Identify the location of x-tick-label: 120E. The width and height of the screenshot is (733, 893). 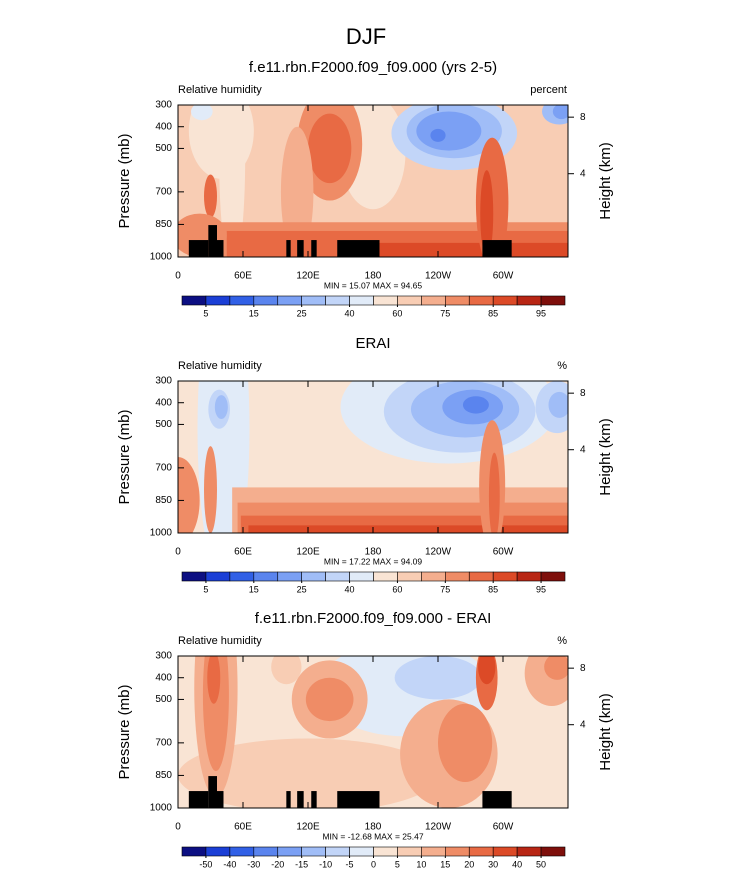
(308, 552).